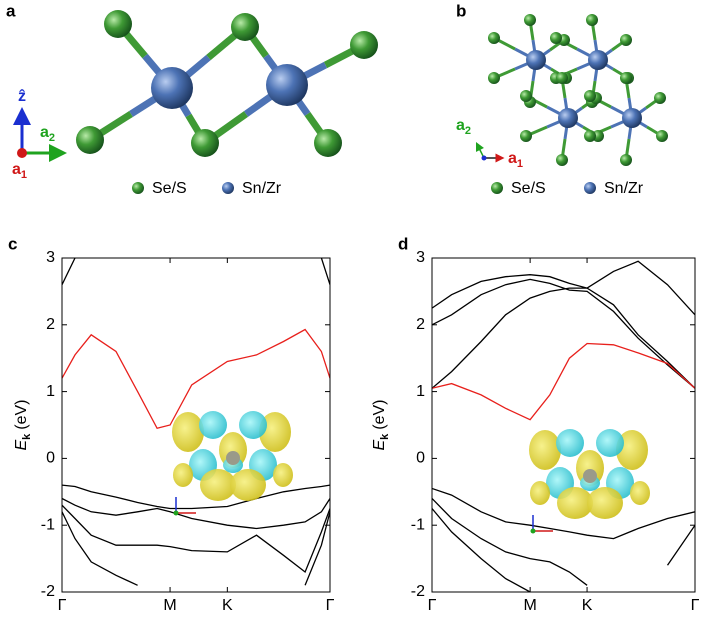 The image size is (706, 617). What do you see at coordinates (11, 10) in the screenshot?
I see `panel-label: a` at bounding box center [11, 10].